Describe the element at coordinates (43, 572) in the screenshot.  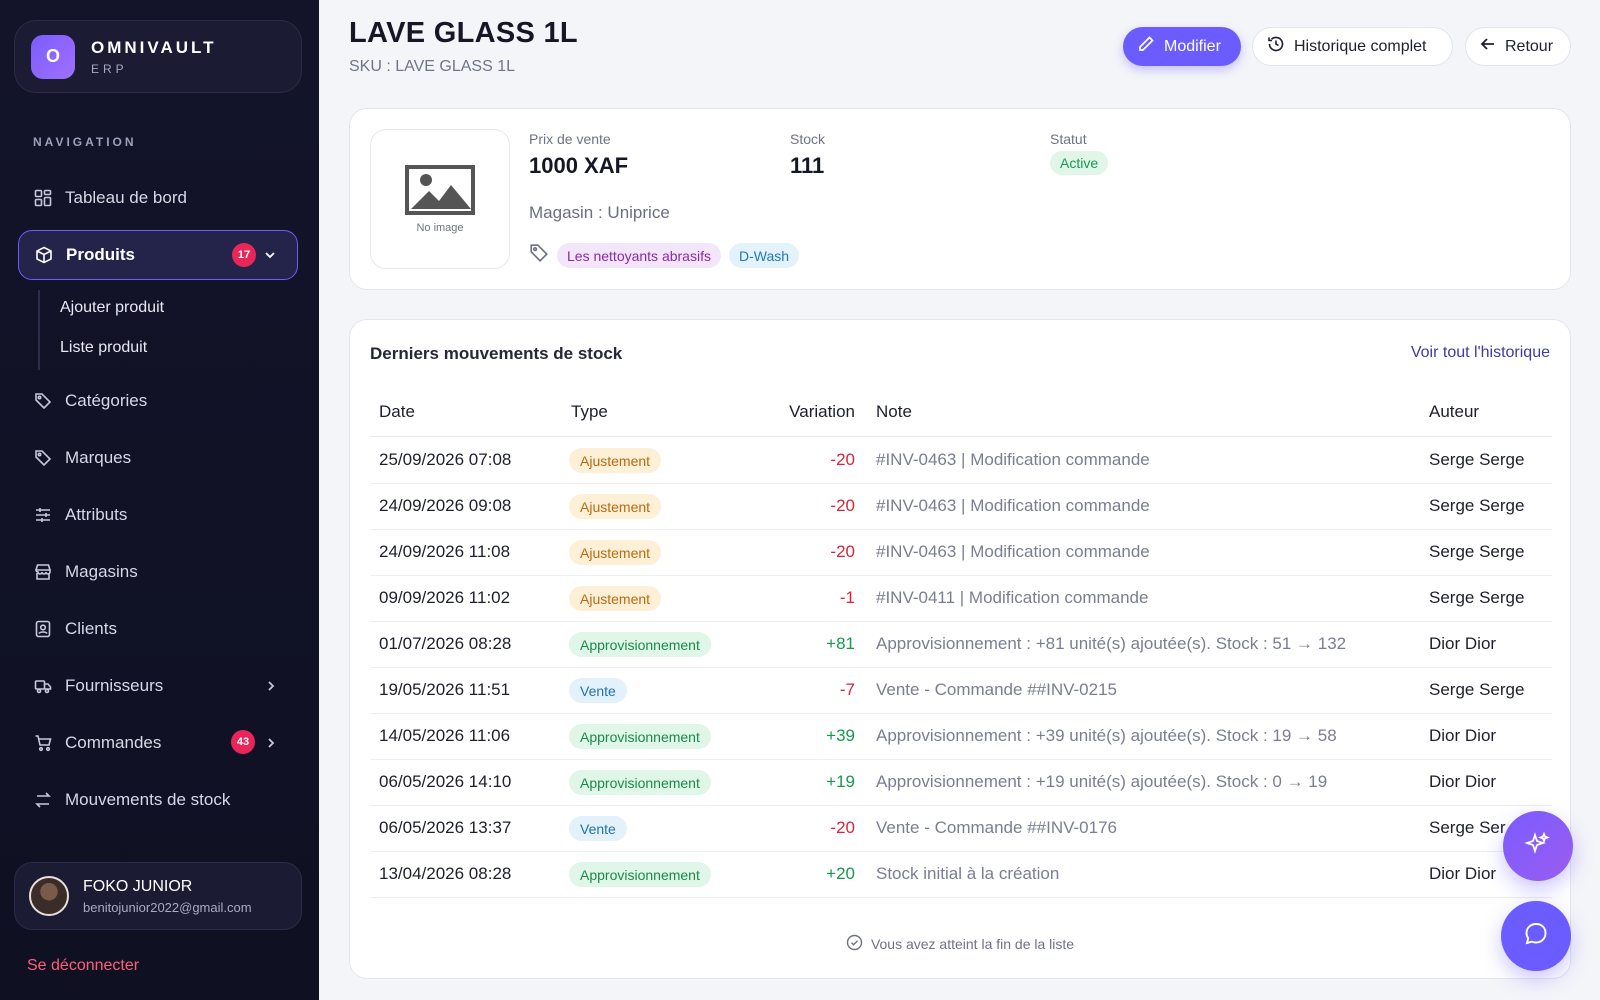
I see `store-icon` at that location.